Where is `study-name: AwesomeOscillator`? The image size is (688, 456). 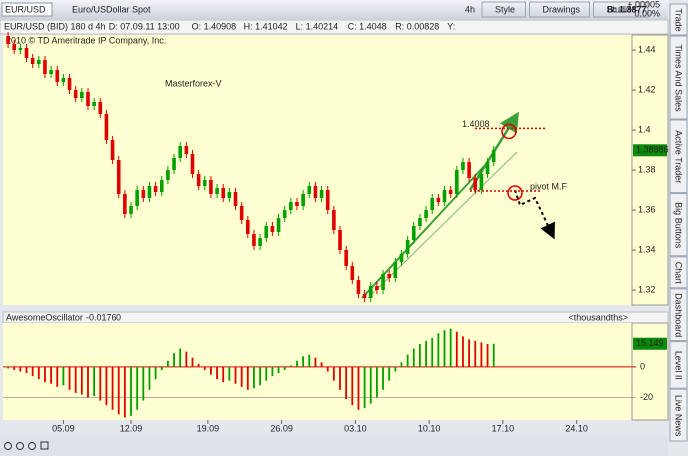
study-name: AwesomeOscillator is located at coordinates (44, 317).